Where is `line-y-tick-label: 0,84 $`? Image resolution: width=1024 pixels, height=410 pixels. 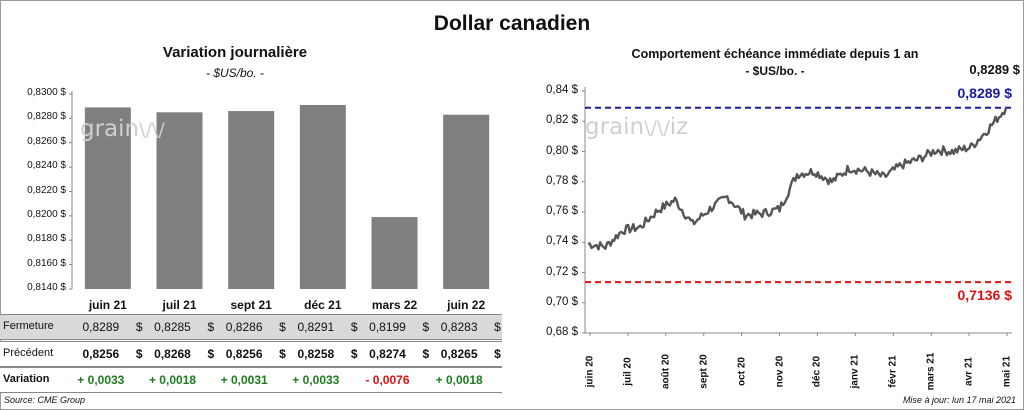
line-y-tick-label: 0,84 $ is located at coordinates (562, 90).